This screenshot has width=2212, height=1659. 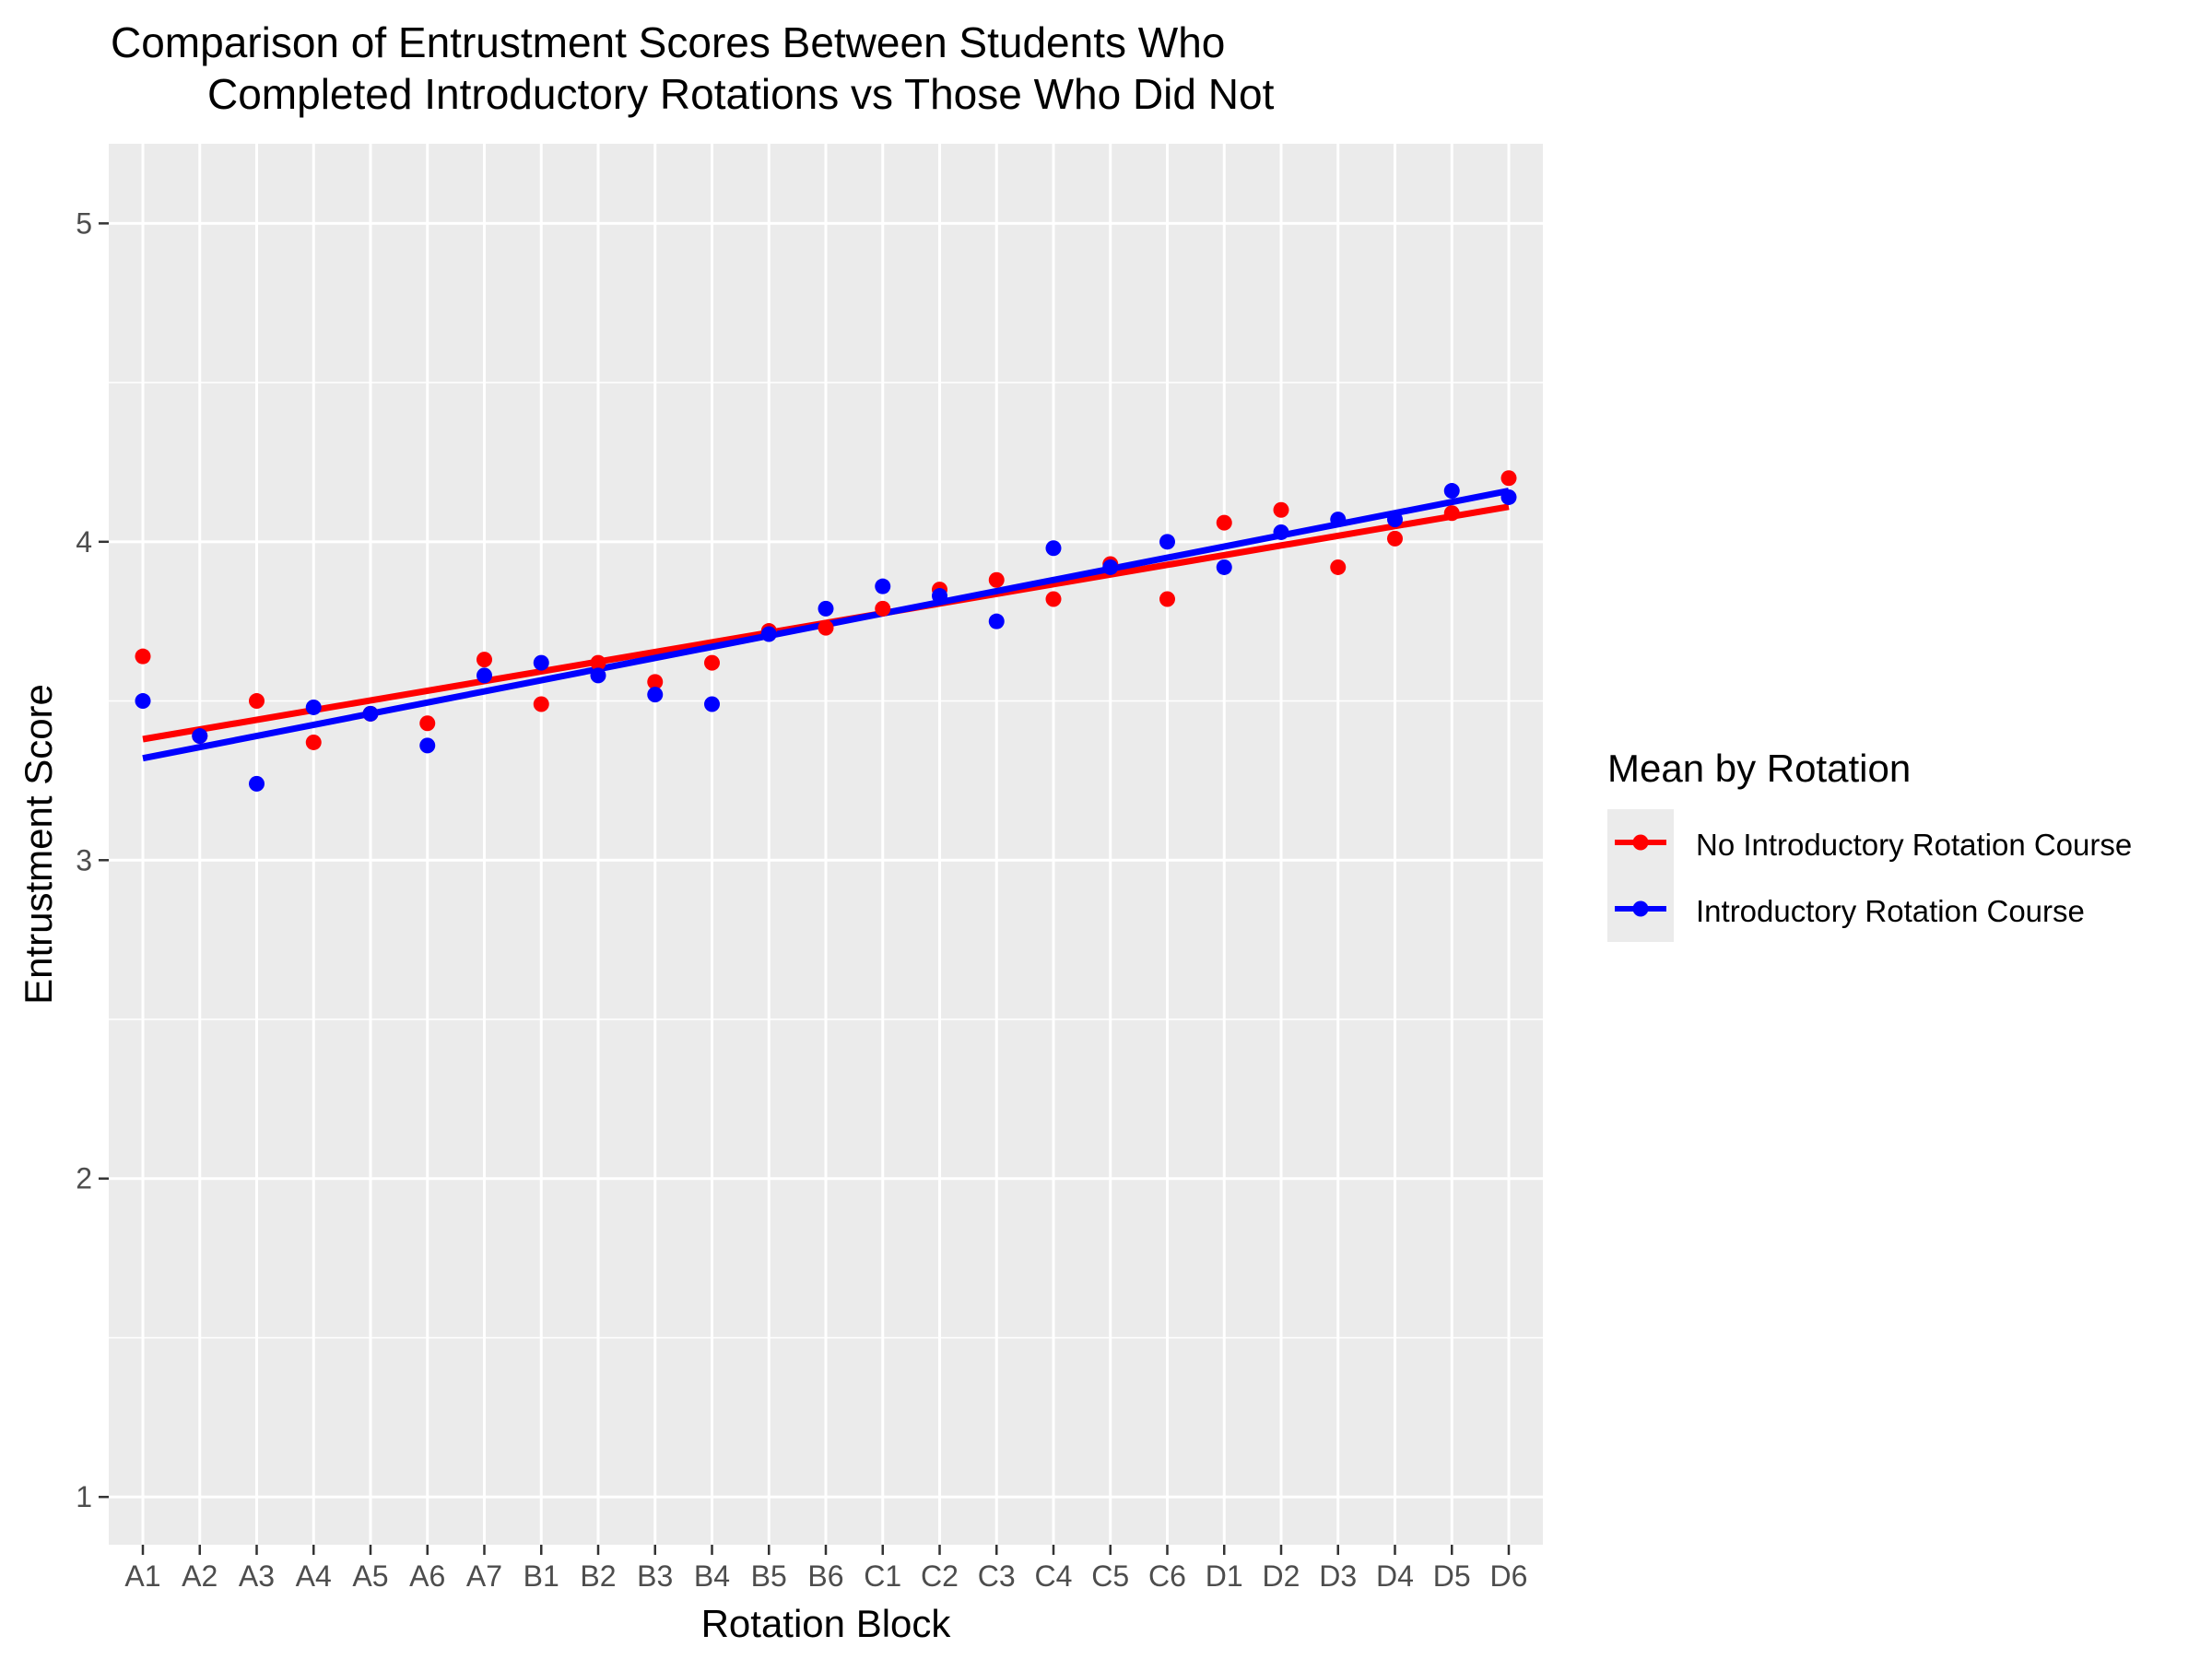 What do you see at coordinates (1281, 1576) in the screenshot?
I see `x-tick-label: D2` at bounding box center [1281, 1576].